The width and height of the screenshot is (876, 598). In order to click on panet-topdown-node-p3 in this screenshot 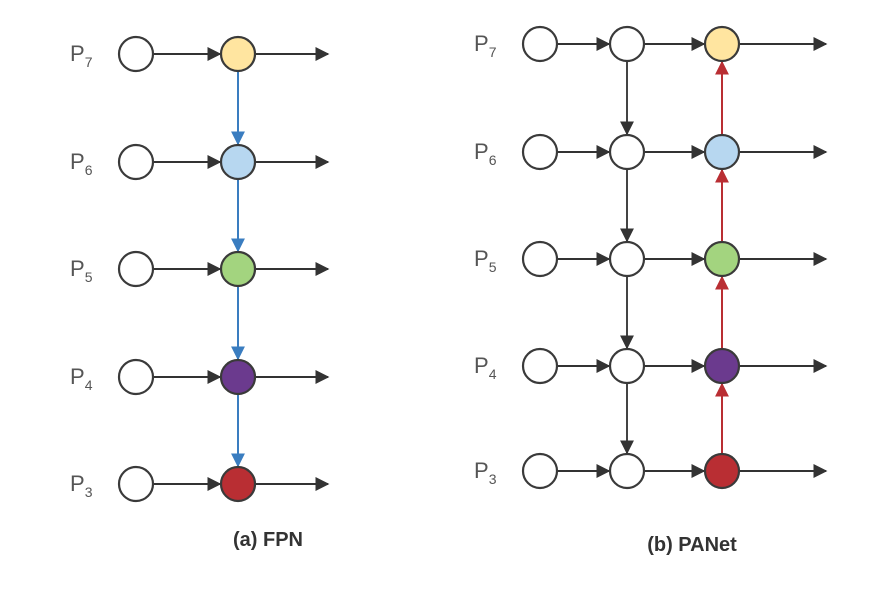, I will do `click(627, 471)`.